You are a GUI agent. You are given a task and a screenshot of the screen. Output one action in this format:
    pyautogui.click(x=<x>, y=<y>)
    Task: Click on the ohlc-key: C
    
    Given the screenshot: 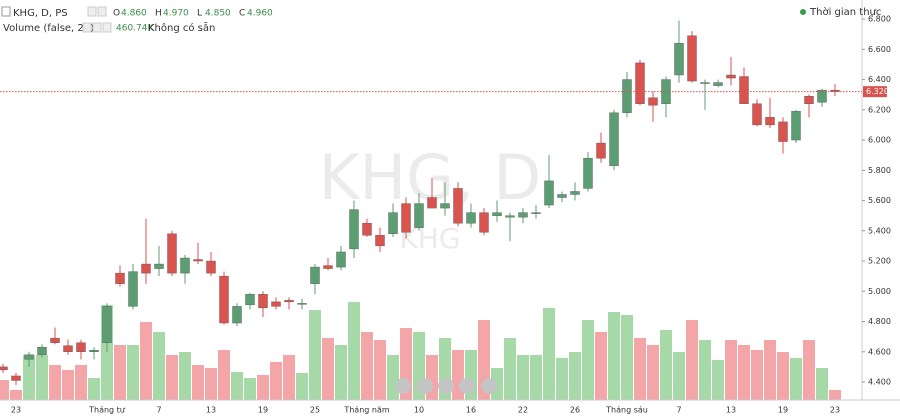 What is the action you would take?
    pyautogui.click(x=242, y=14)
    